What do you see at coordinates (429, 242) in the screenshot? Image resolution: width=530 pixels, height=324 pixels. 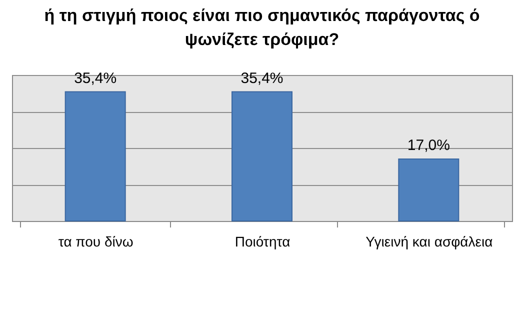 I see `x-tick-label: Υγιεινή και ασφάλεια` at bounding box center [429, 242].